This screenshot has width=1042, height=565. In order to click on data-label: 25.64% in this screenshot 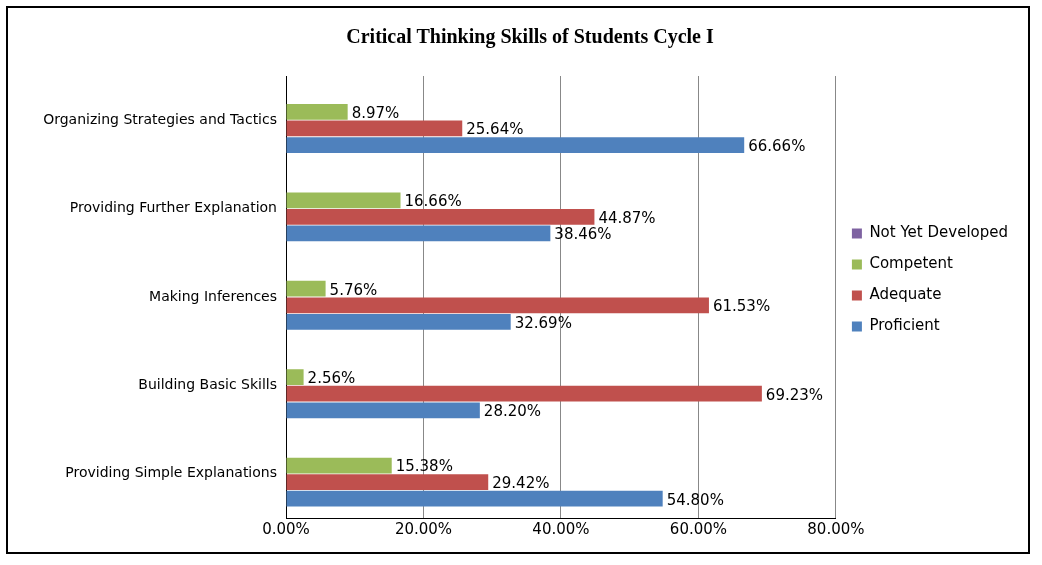, I will do `click(495, 129)`.